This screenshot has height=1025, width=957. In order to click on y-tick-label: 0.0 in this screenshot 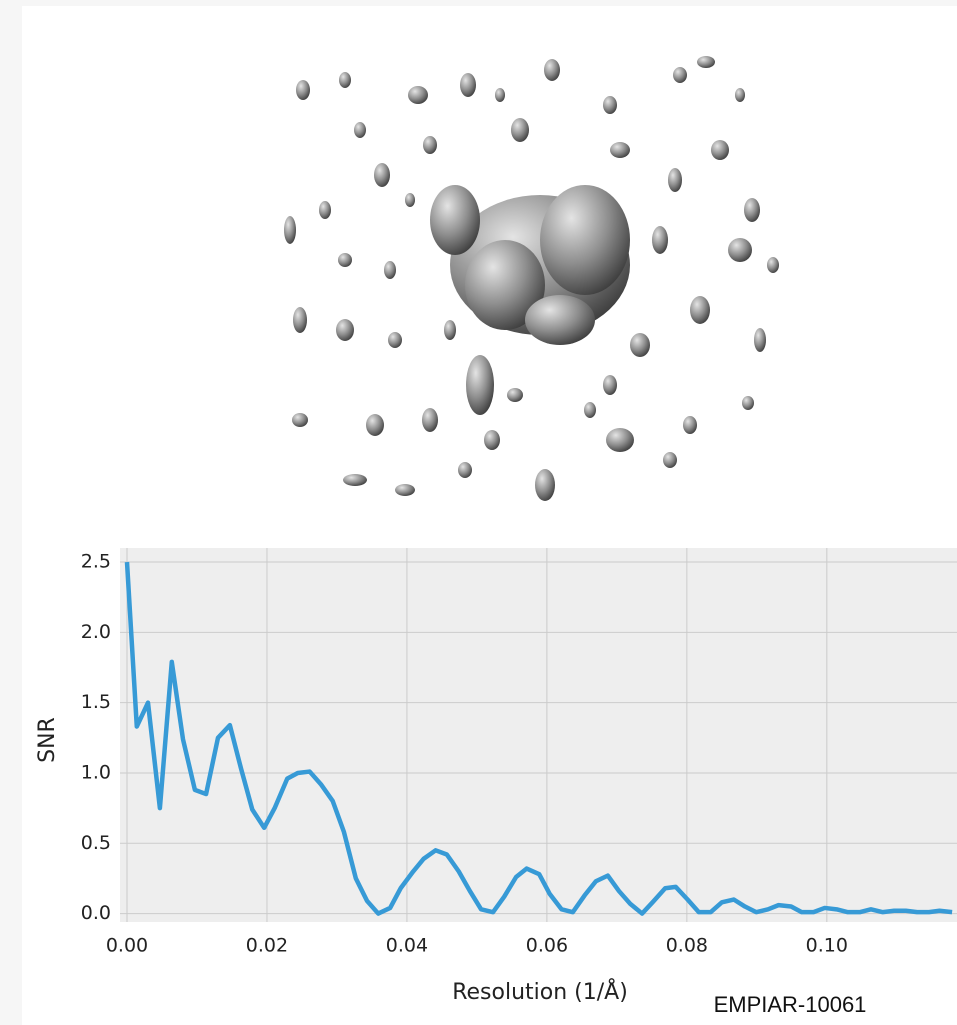, I will do `click(96, 913)`.